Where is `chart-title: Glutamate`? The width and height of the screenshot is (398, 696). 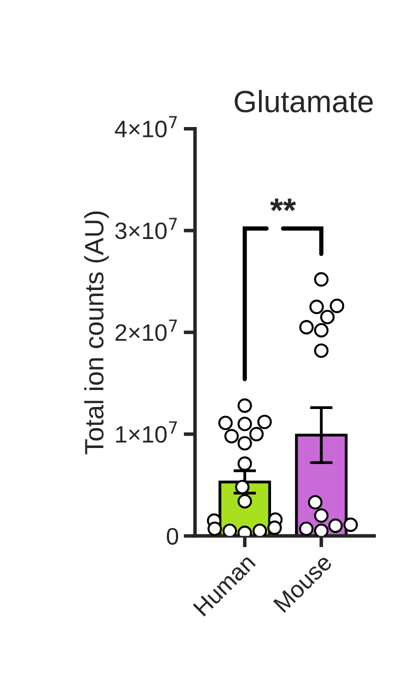 chart-title: Glutamate is located at coordinates (303, 101).